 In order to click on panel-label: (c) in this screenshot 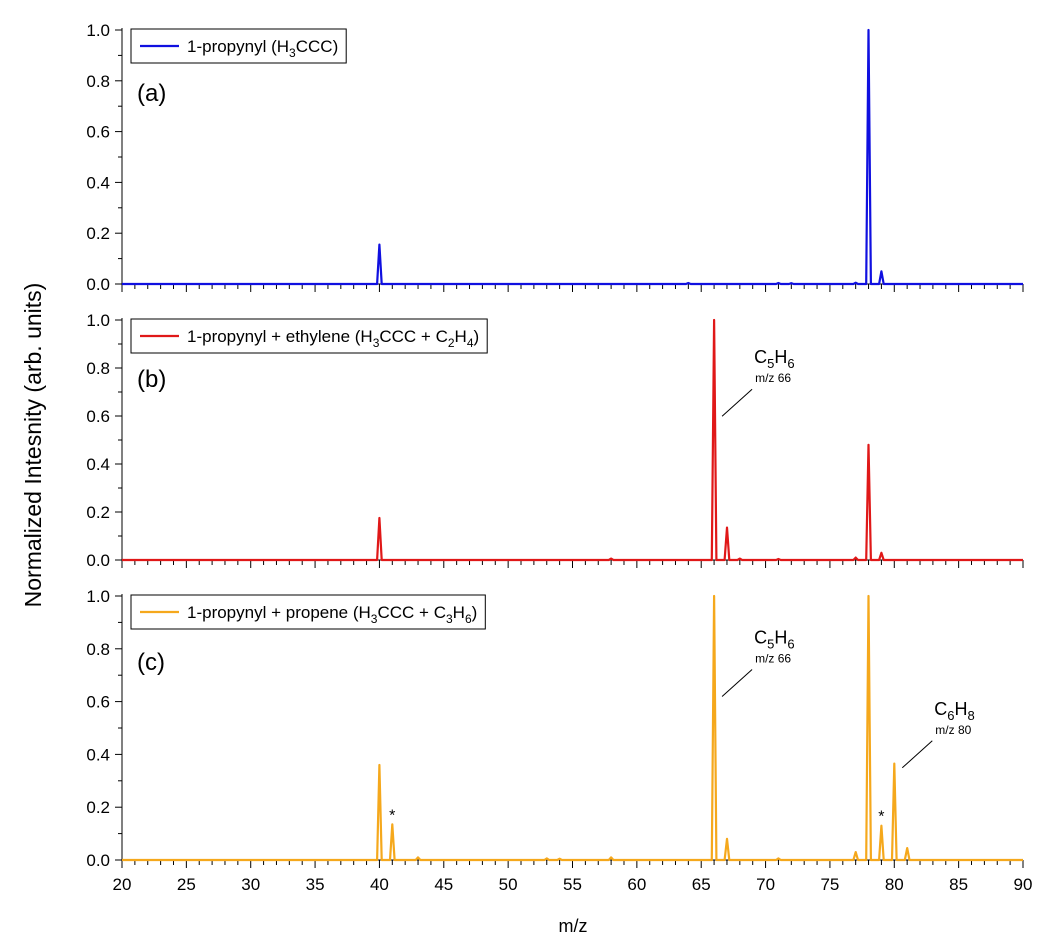, I will do `click(151, 662)`.